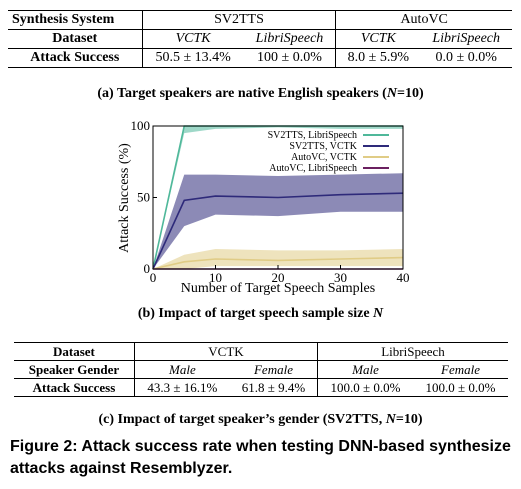  Describe the element at coordinates (324, 157) in the screenshot. I see `legend-label: AutoVC, VCTK` at that location.